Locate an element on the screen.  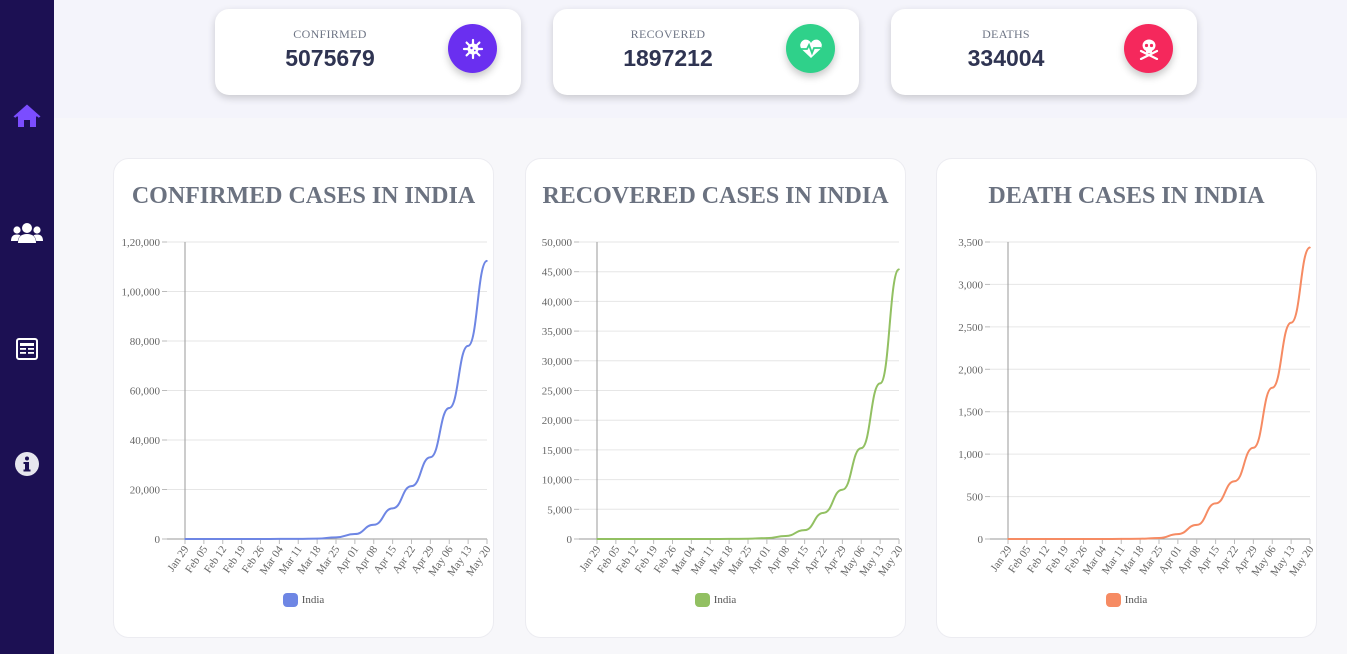
y-tick-label: 15,000 is located at coordinates (557, 451).